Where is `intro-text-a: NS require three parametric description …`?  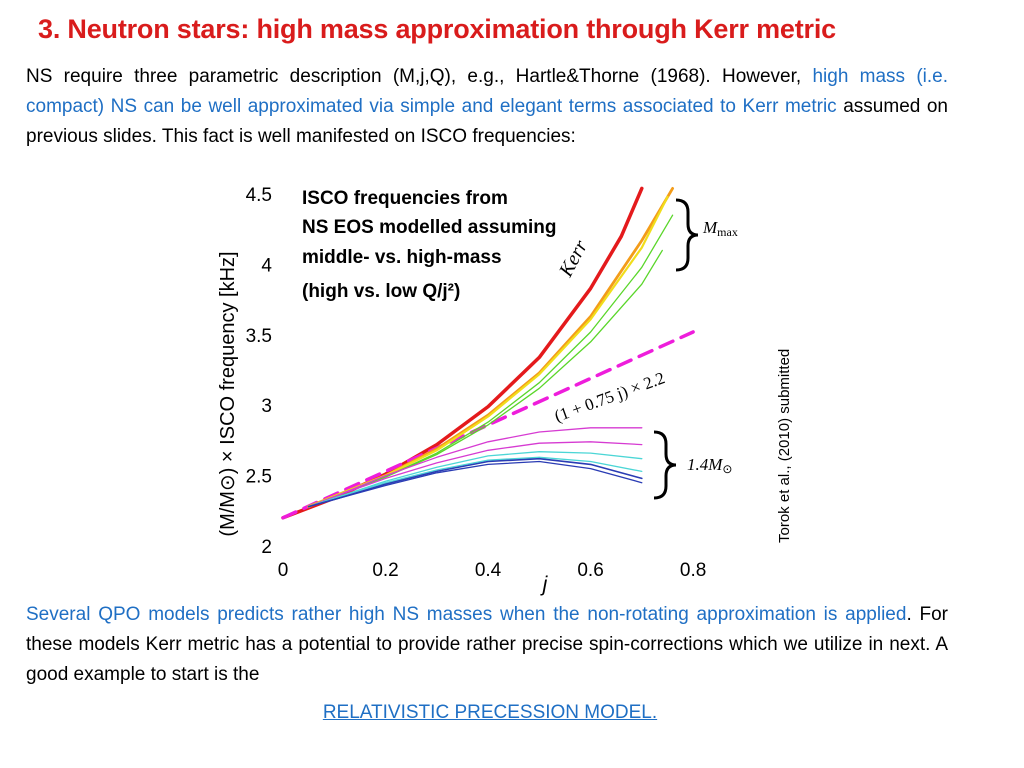
intro-text-a: NS require three parametric description … is located at coordinates (414, 76).